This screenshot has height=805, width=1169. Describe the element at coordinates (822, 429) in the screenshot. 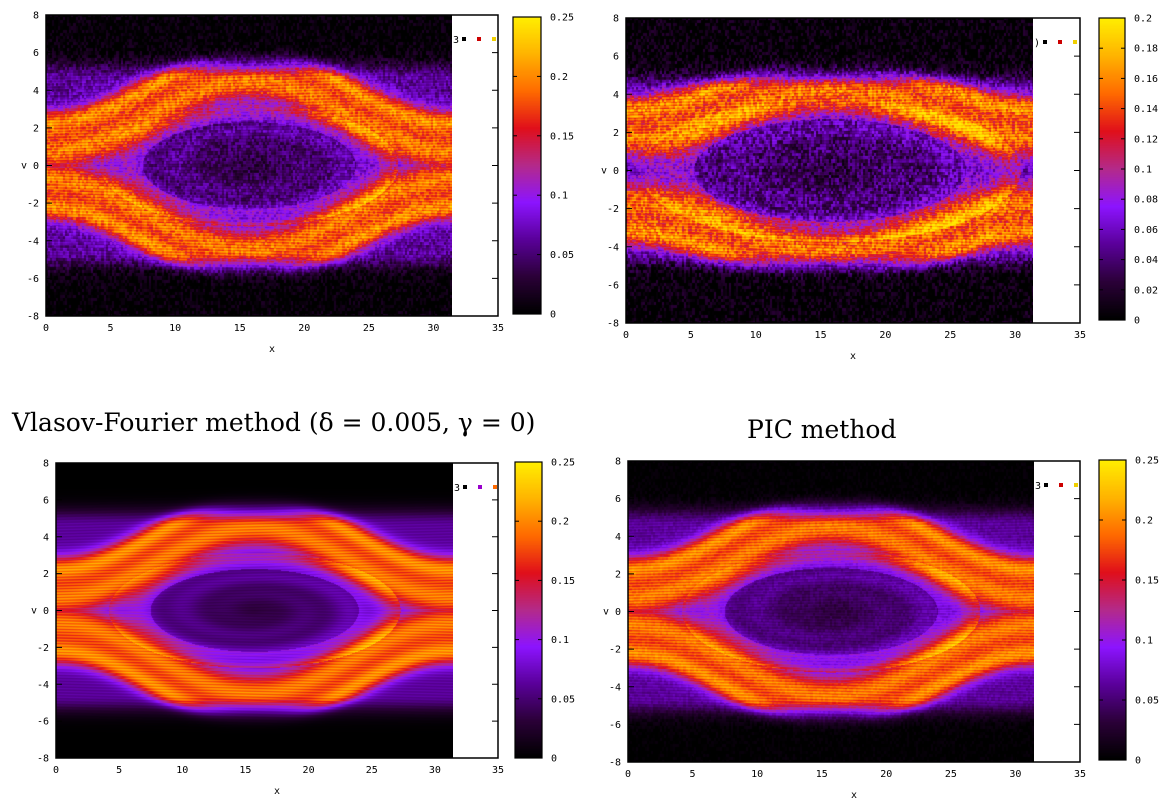

I see `caption-pic: PIC method` at that location.